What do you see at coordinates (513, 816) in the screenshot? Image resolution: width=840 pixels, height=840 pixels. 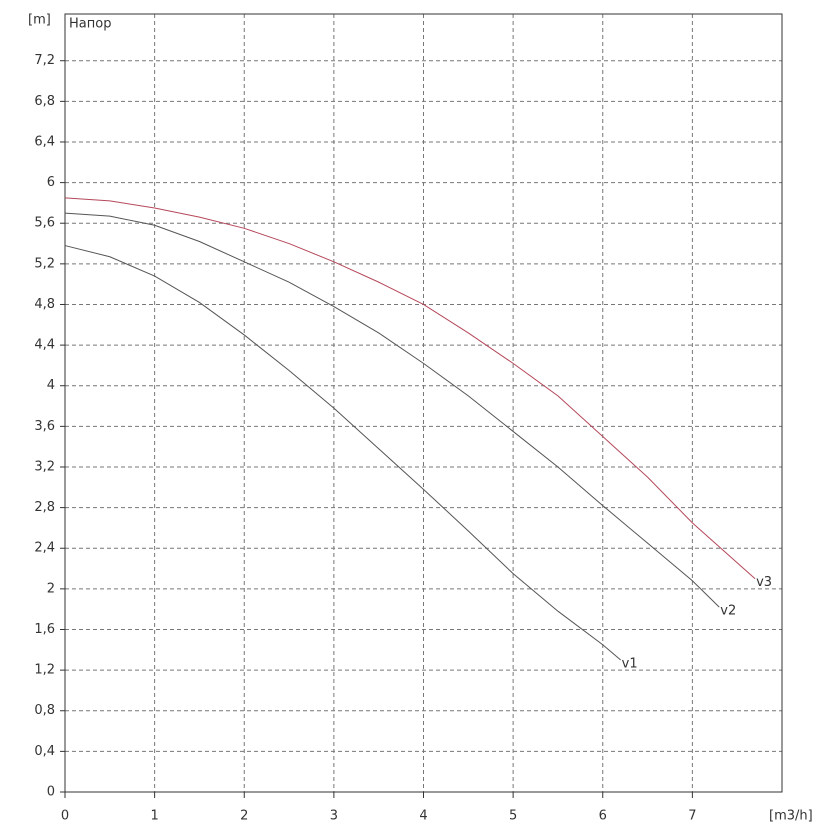 I see `x-tick-label: 5` at bounding box center [513, 816].